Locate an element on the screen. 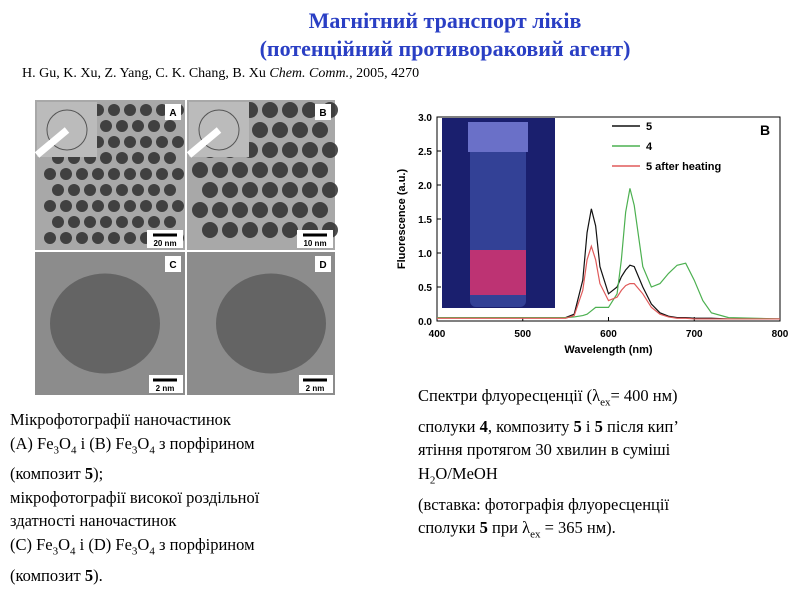  x-tick-label: 800 is located at coordinates (780, 334).